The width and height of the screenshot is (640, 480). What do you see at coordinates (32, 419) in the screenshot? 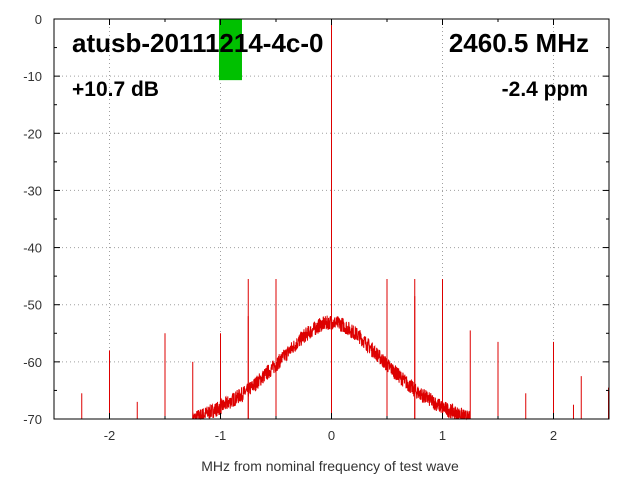
I see `y-tick-label: -70` at bounding box center [32, 419].